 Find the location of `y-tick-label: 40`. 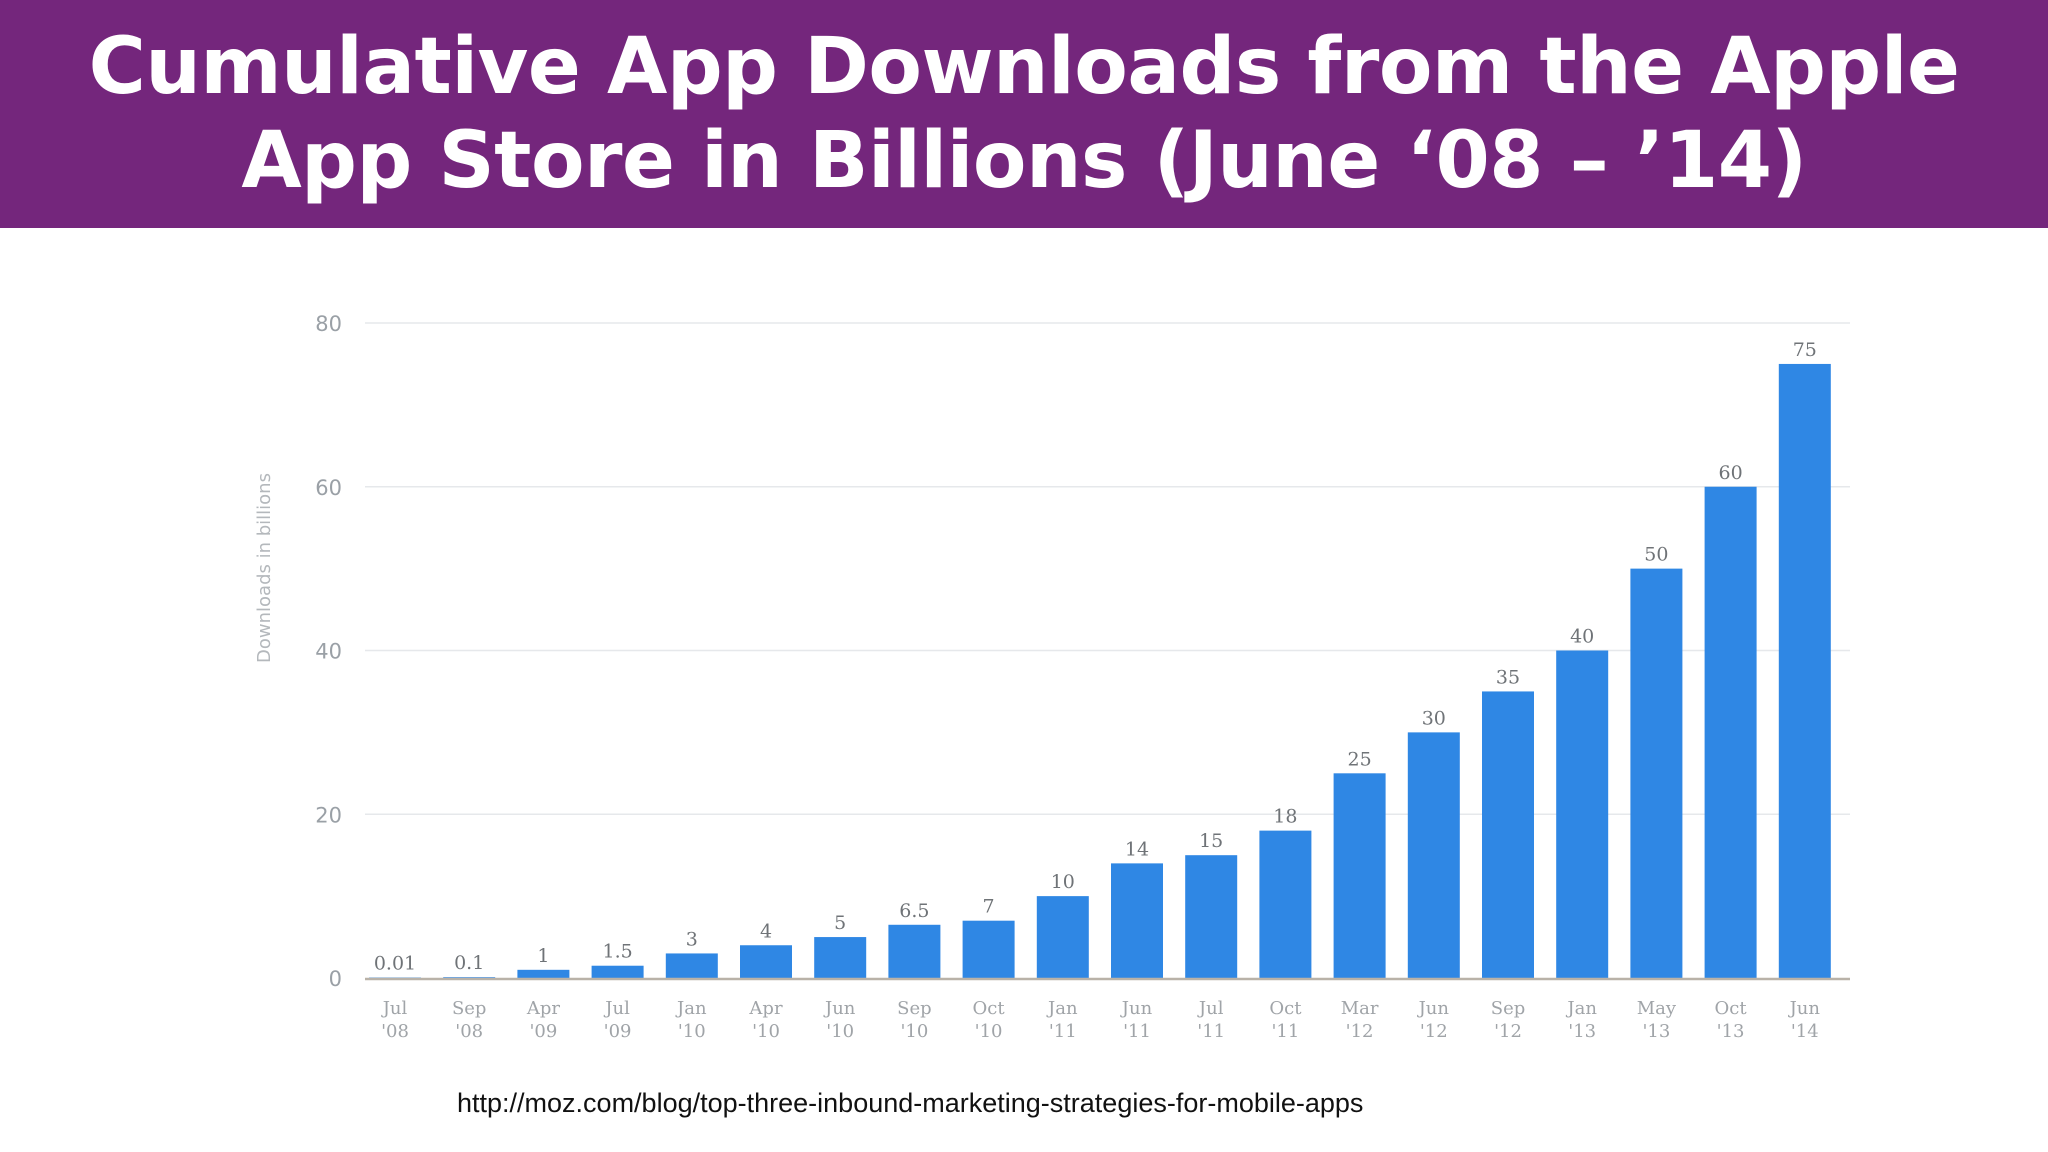

y-tick-label: 40 is located at coordinates (328, 652).